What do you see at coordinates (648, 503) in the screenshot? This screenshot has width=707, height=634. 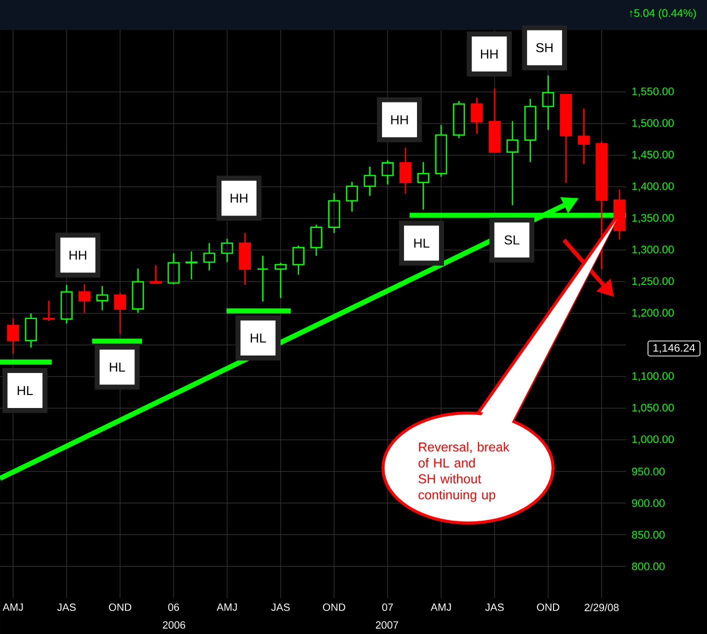 I see `y-tick-label: 900.00` at bounding box center [648, 503].